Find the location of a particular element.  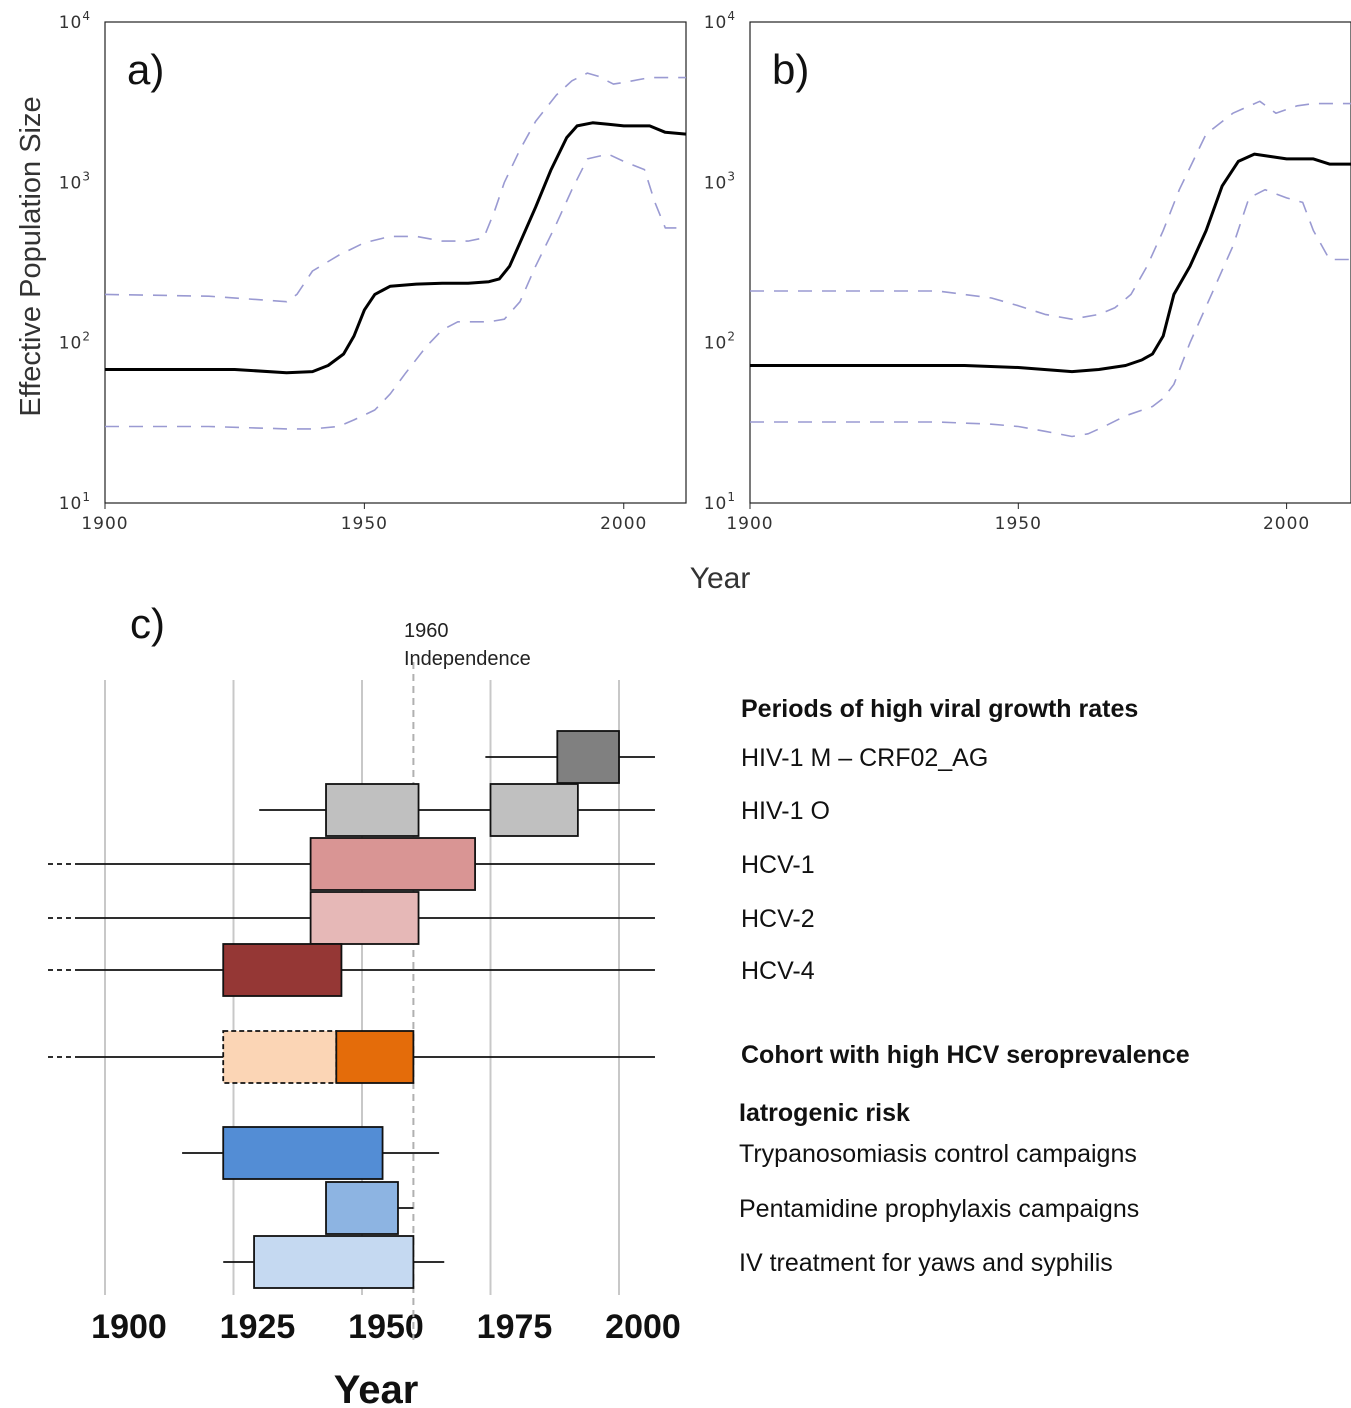

timeline-row-label-4: HCV-4 is located at coordinates (778, 971).